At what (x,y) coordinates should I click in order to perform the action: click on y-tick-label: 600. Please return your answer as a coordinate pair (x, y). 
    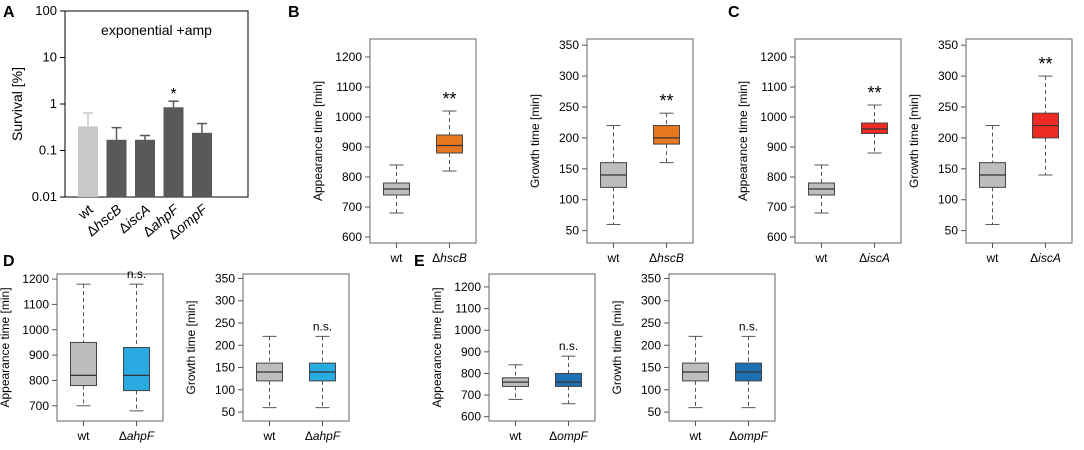
    Looking at the image, I should click on (352, 237).